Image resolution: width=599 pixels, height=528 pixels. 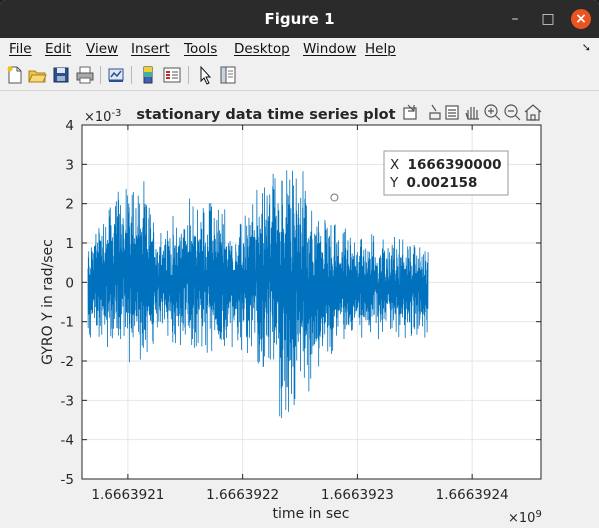 I want to click on y-tick-label: 4, so click(x=69, y=126).